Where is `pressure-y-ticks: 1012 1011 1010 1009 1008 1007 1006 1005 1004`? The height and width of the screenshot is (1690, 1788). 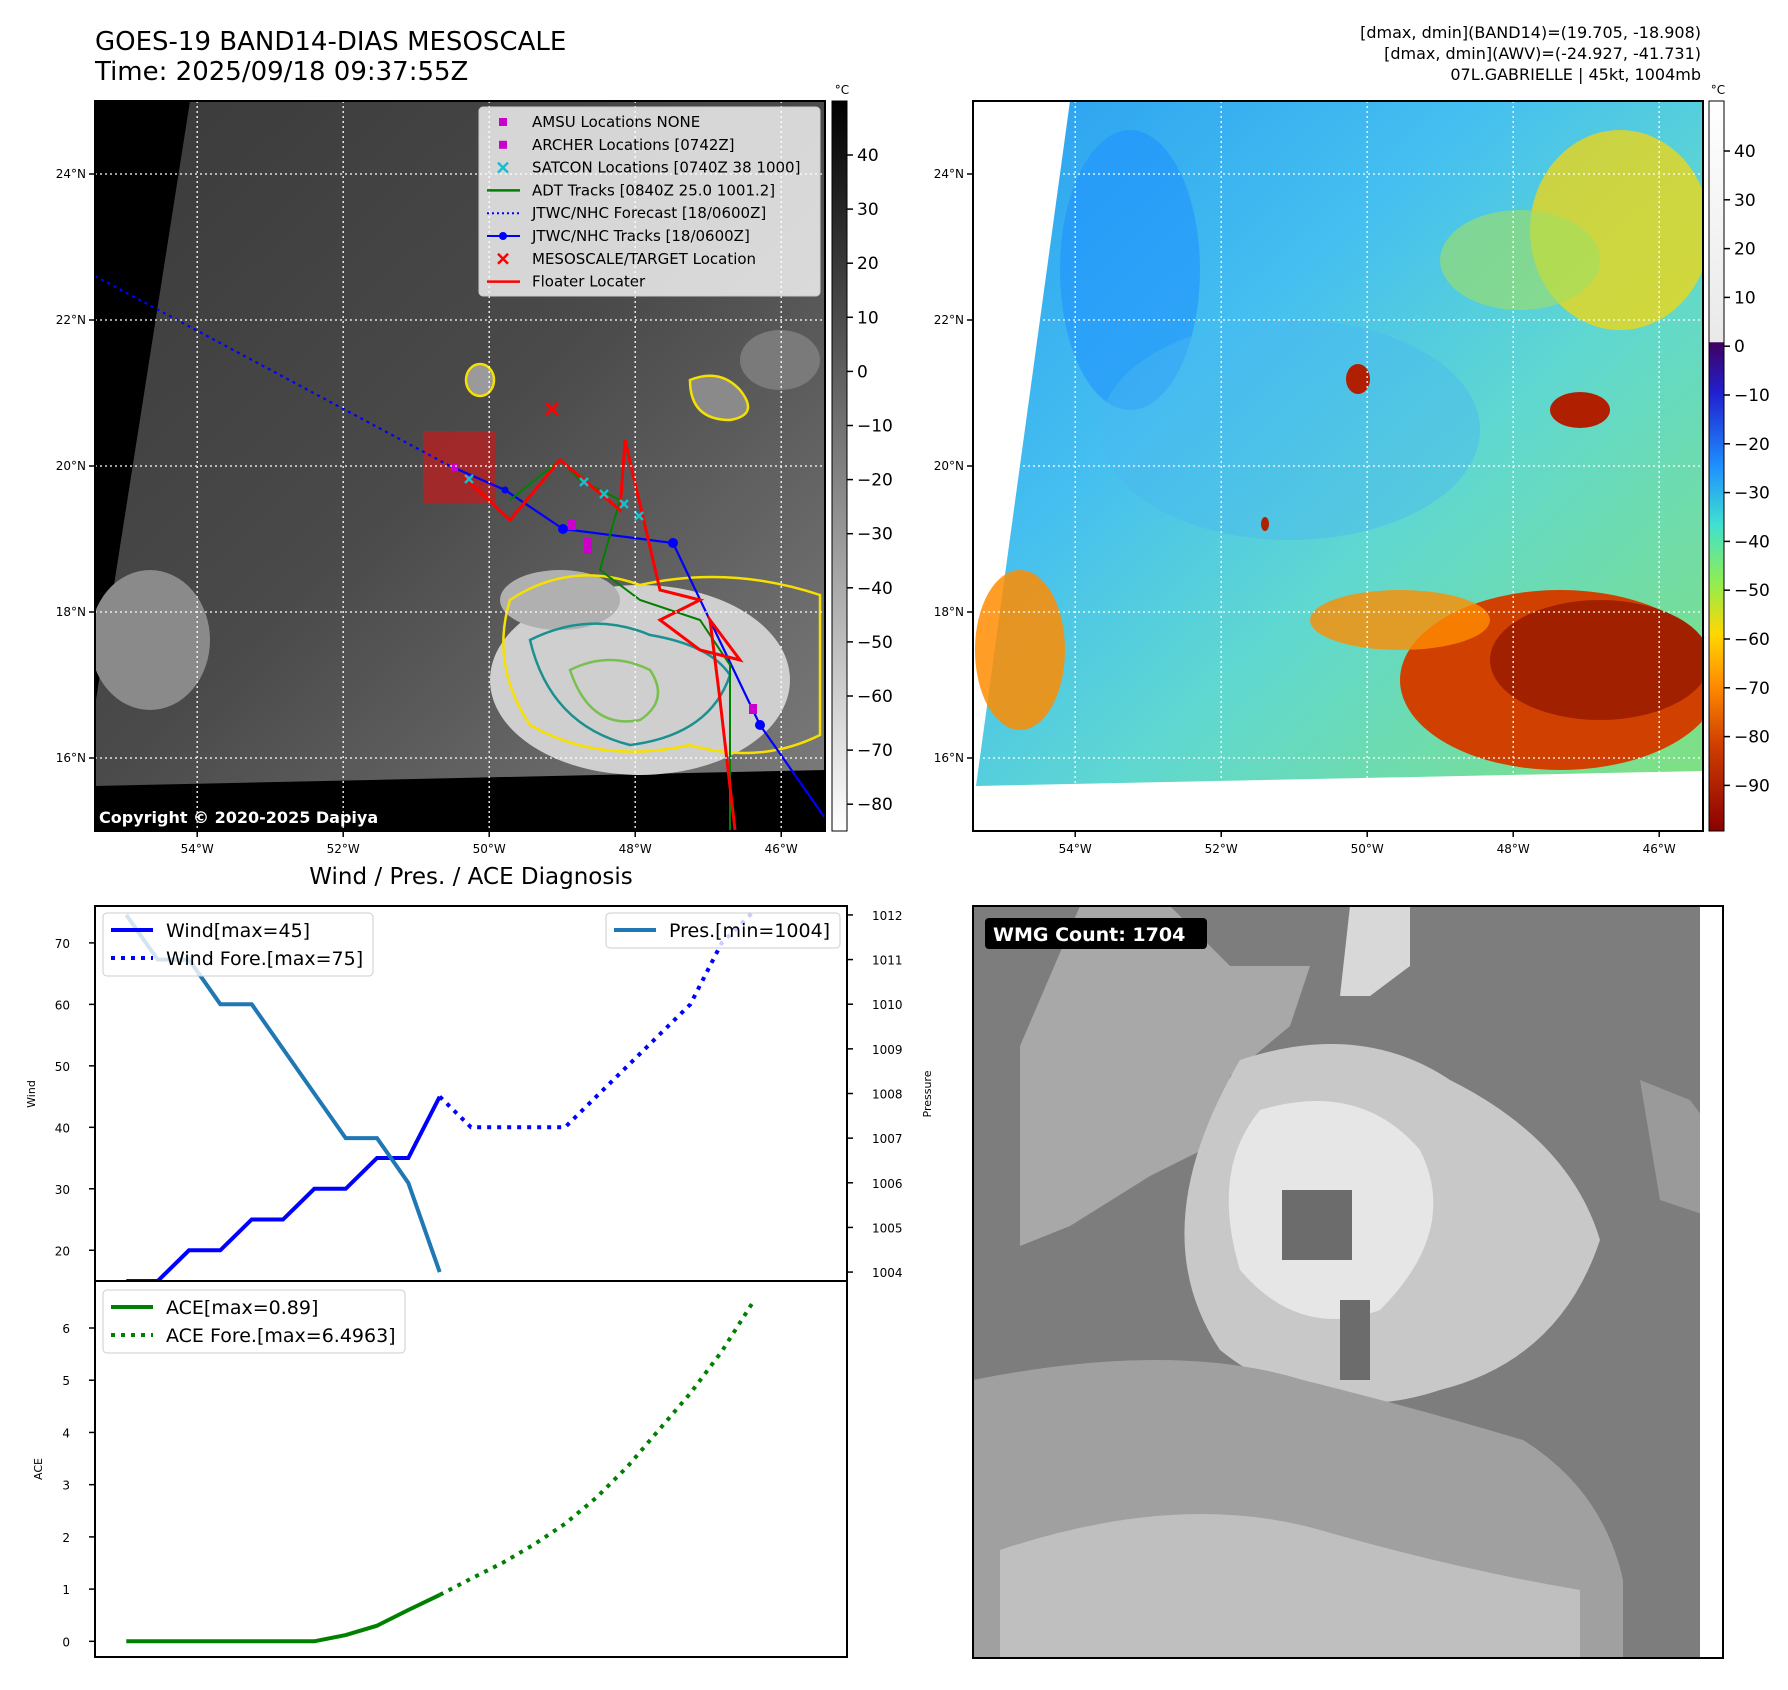
pressure-y-ticks: 1012 1011 1010 1009 1008 1007 1006 1005 1004 is located at coordinates (875, 1094).